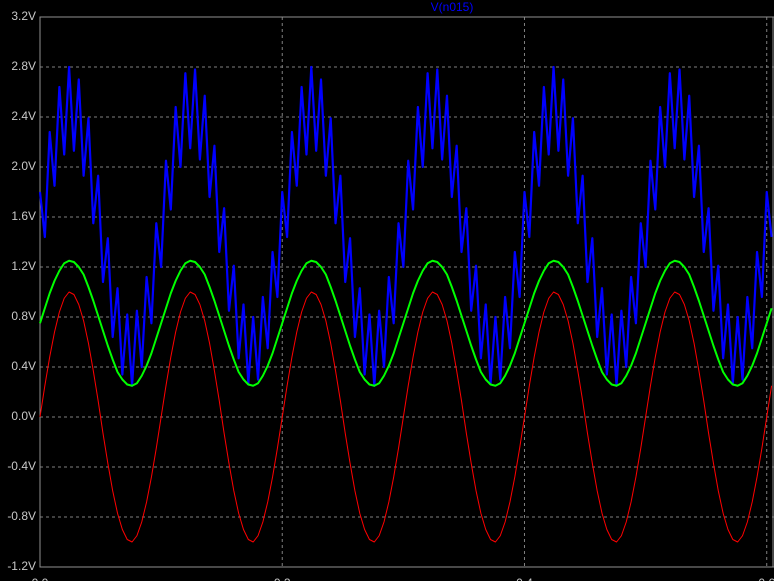 The height and width of the screenshot is (581, 774). I want to click on x-tick-label: 0.2, so click(282, 578).